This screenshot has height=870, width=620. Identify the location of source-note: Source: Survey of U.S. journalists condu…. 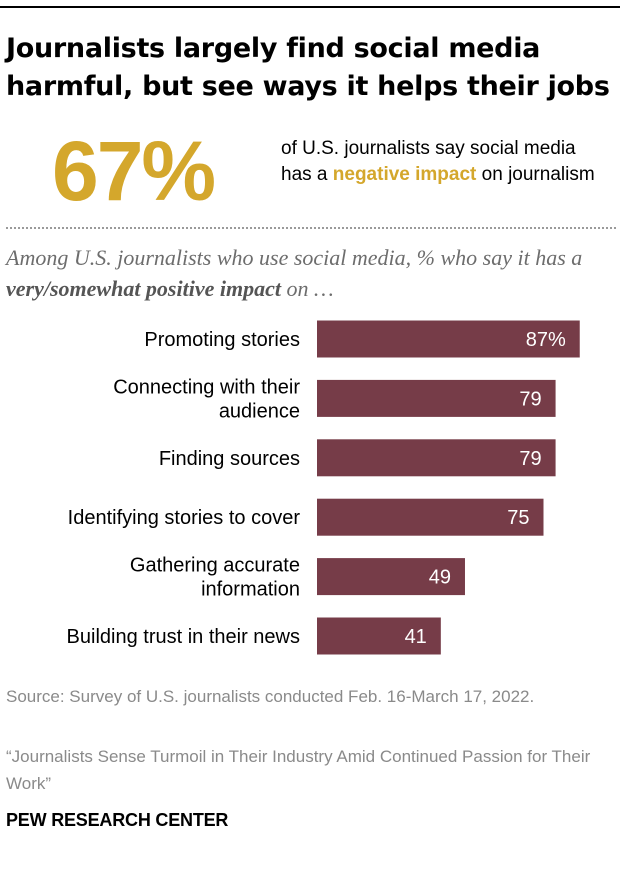
(270, 696).